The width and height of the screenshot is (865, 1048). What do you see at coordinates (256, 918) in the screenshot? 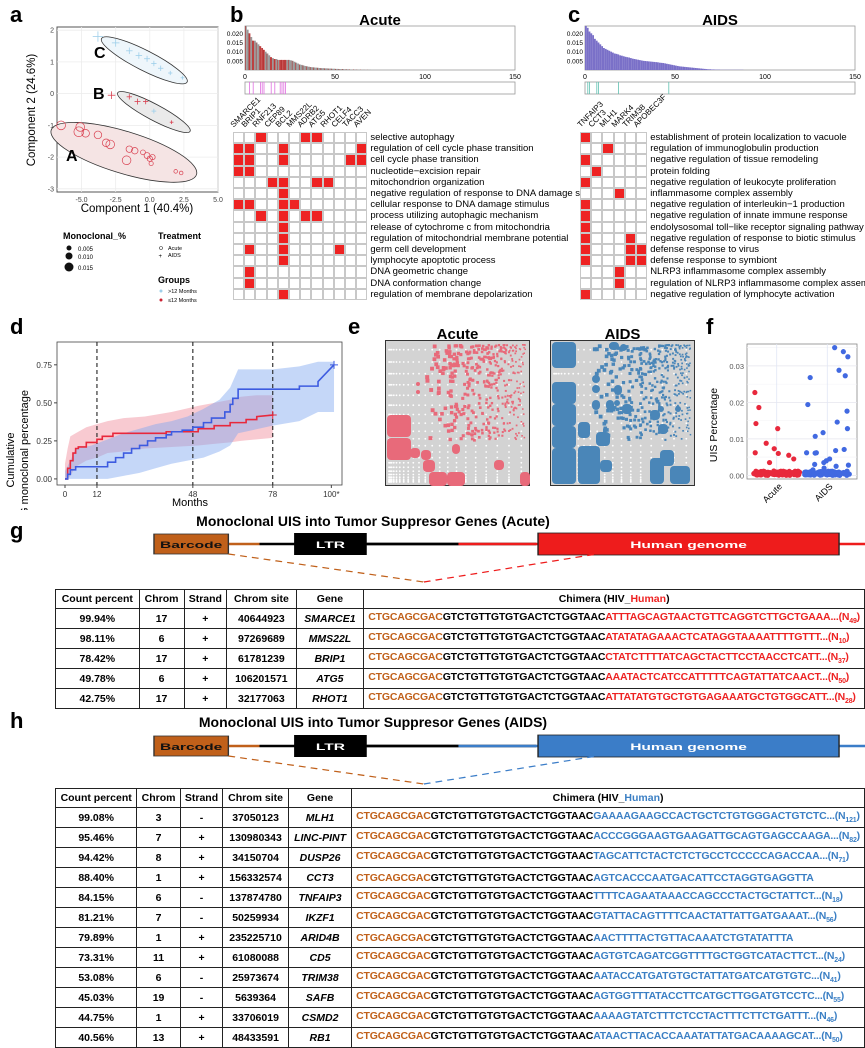
I see `chrom-site-cell: 50259934` at bounding box center [256, 918].